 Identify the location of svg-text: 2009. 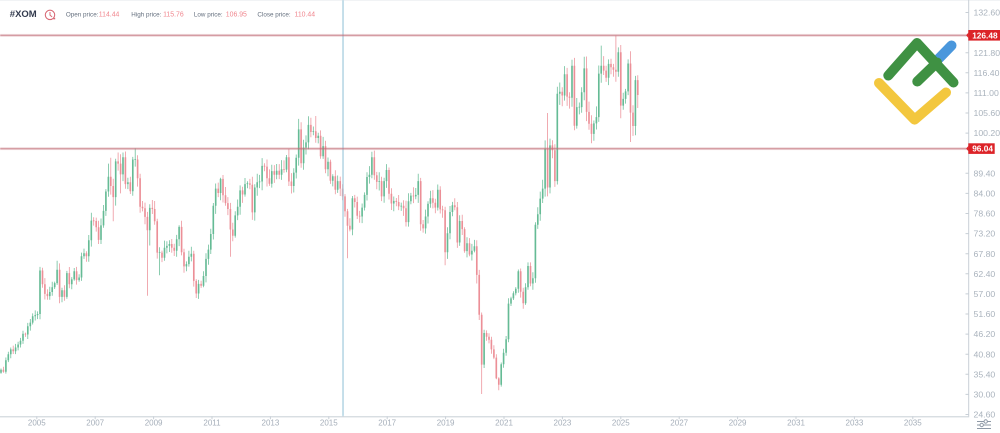
(154, 422).